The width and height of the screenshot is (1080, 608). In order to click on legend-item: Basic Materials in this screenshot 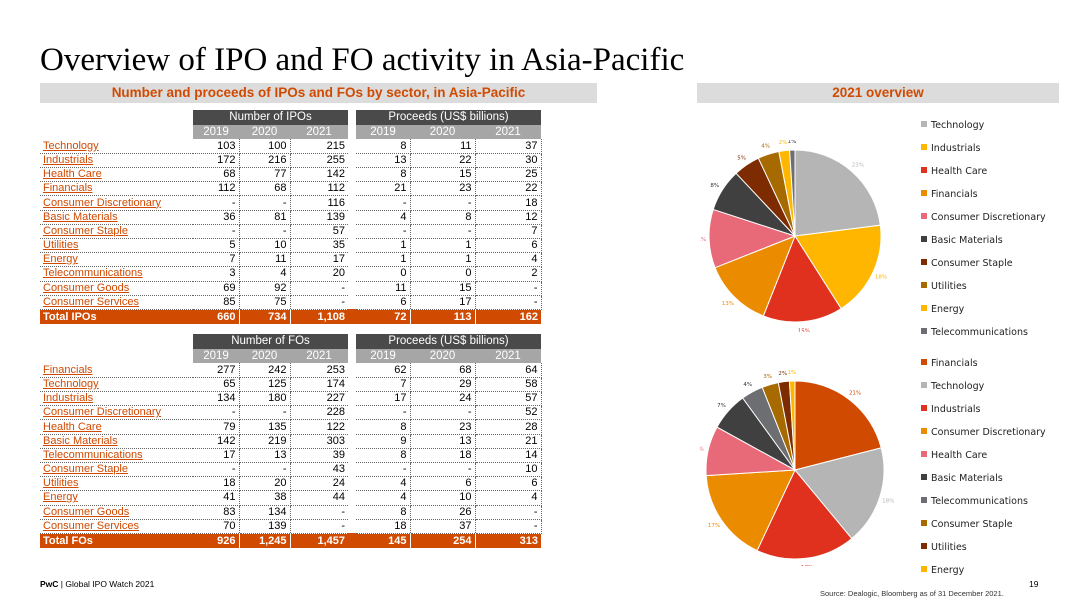, I will do `click(962, 241)`.